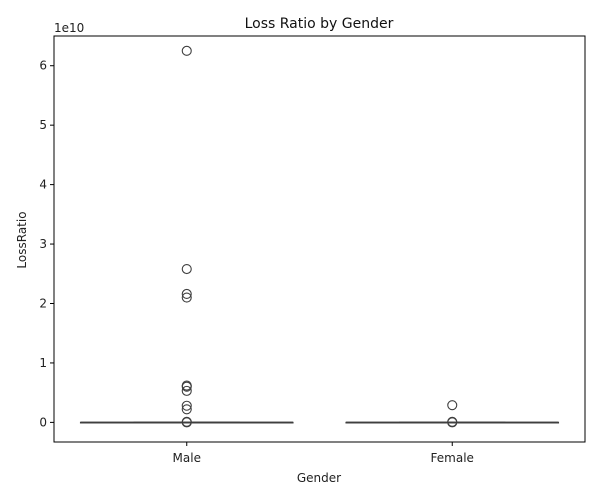  Describe the element at coordinates (43, 244) in the screenshot. I see `y-tick-label: 3` at that location.